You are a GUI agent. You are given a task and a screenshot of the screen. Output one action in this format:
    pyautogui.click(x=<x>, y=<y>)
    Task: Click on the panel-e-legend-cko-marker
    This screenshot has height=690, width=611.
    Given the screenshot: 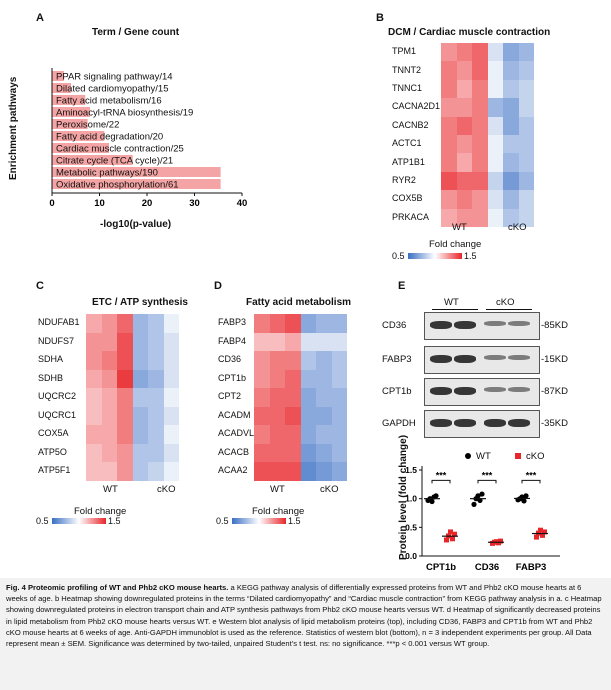 What is the action you would take?
    pyautogui.click(x=518, y=456)
    